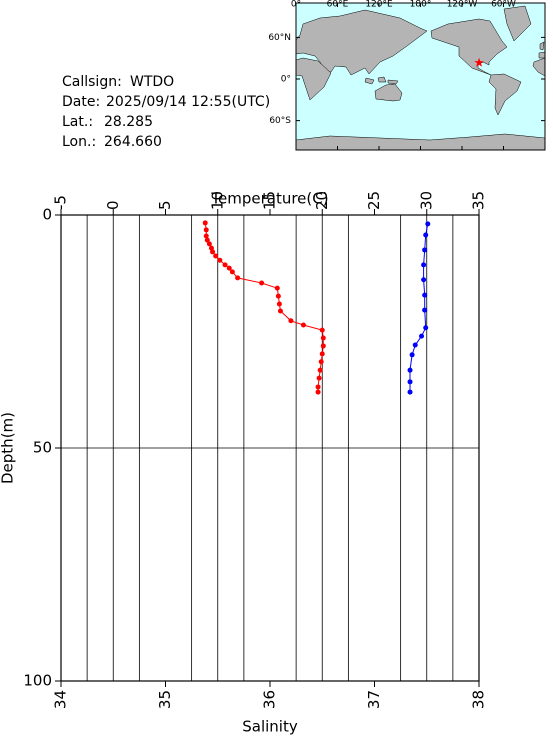 The width and height of the screenshot is (553, 736). Describe the element at coordinates (8, 448) in the screenshot. I see `y-axis-title: Depth(m)` at that location.